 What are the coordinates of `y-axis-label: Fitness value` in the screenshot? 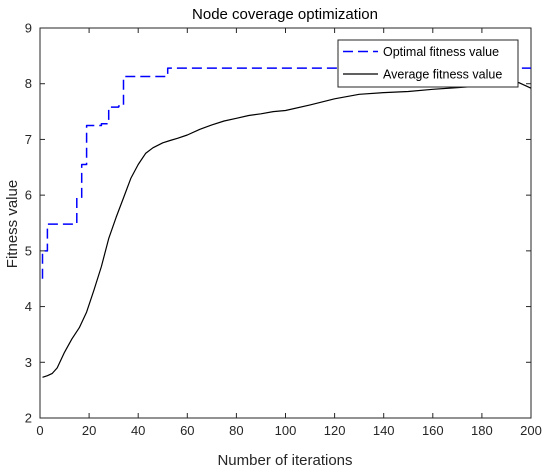 It's located at (12, 224).